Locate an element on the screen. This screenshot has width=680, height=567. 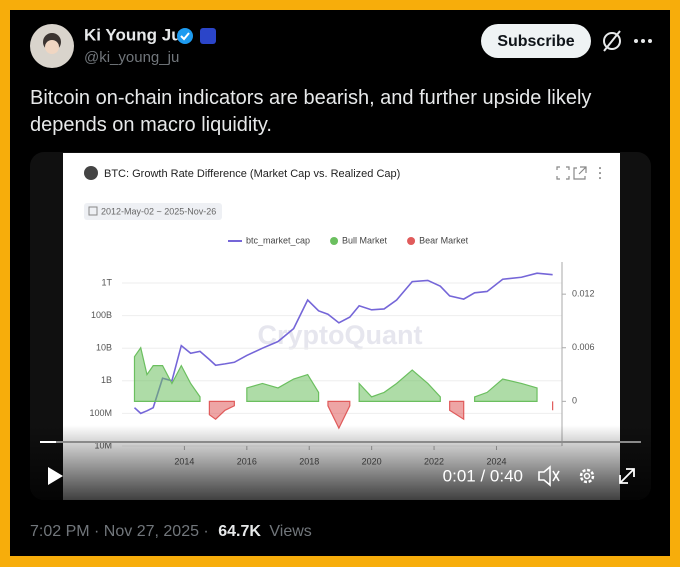
verified-check is located at coordinates (185, 36).